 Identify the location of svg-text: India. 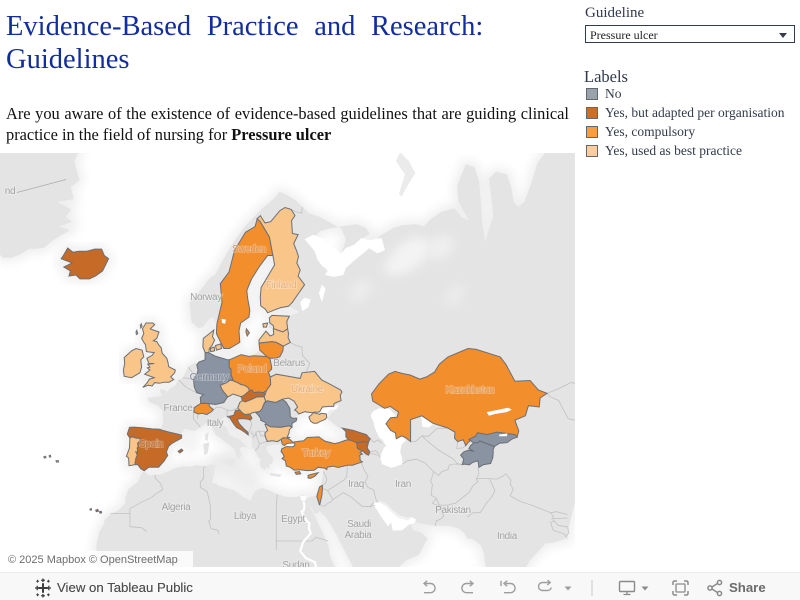
(507, 536).